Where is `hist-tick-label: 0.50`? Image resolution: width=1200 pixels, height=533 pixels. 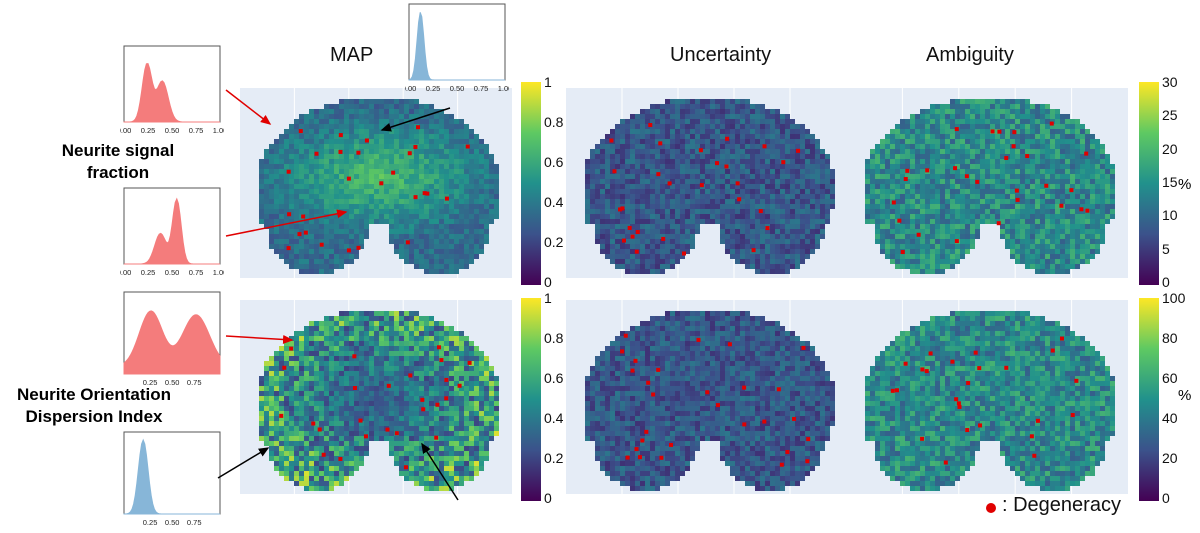
hist-tick-label: 0.50 is located at coordinates (172, 130).